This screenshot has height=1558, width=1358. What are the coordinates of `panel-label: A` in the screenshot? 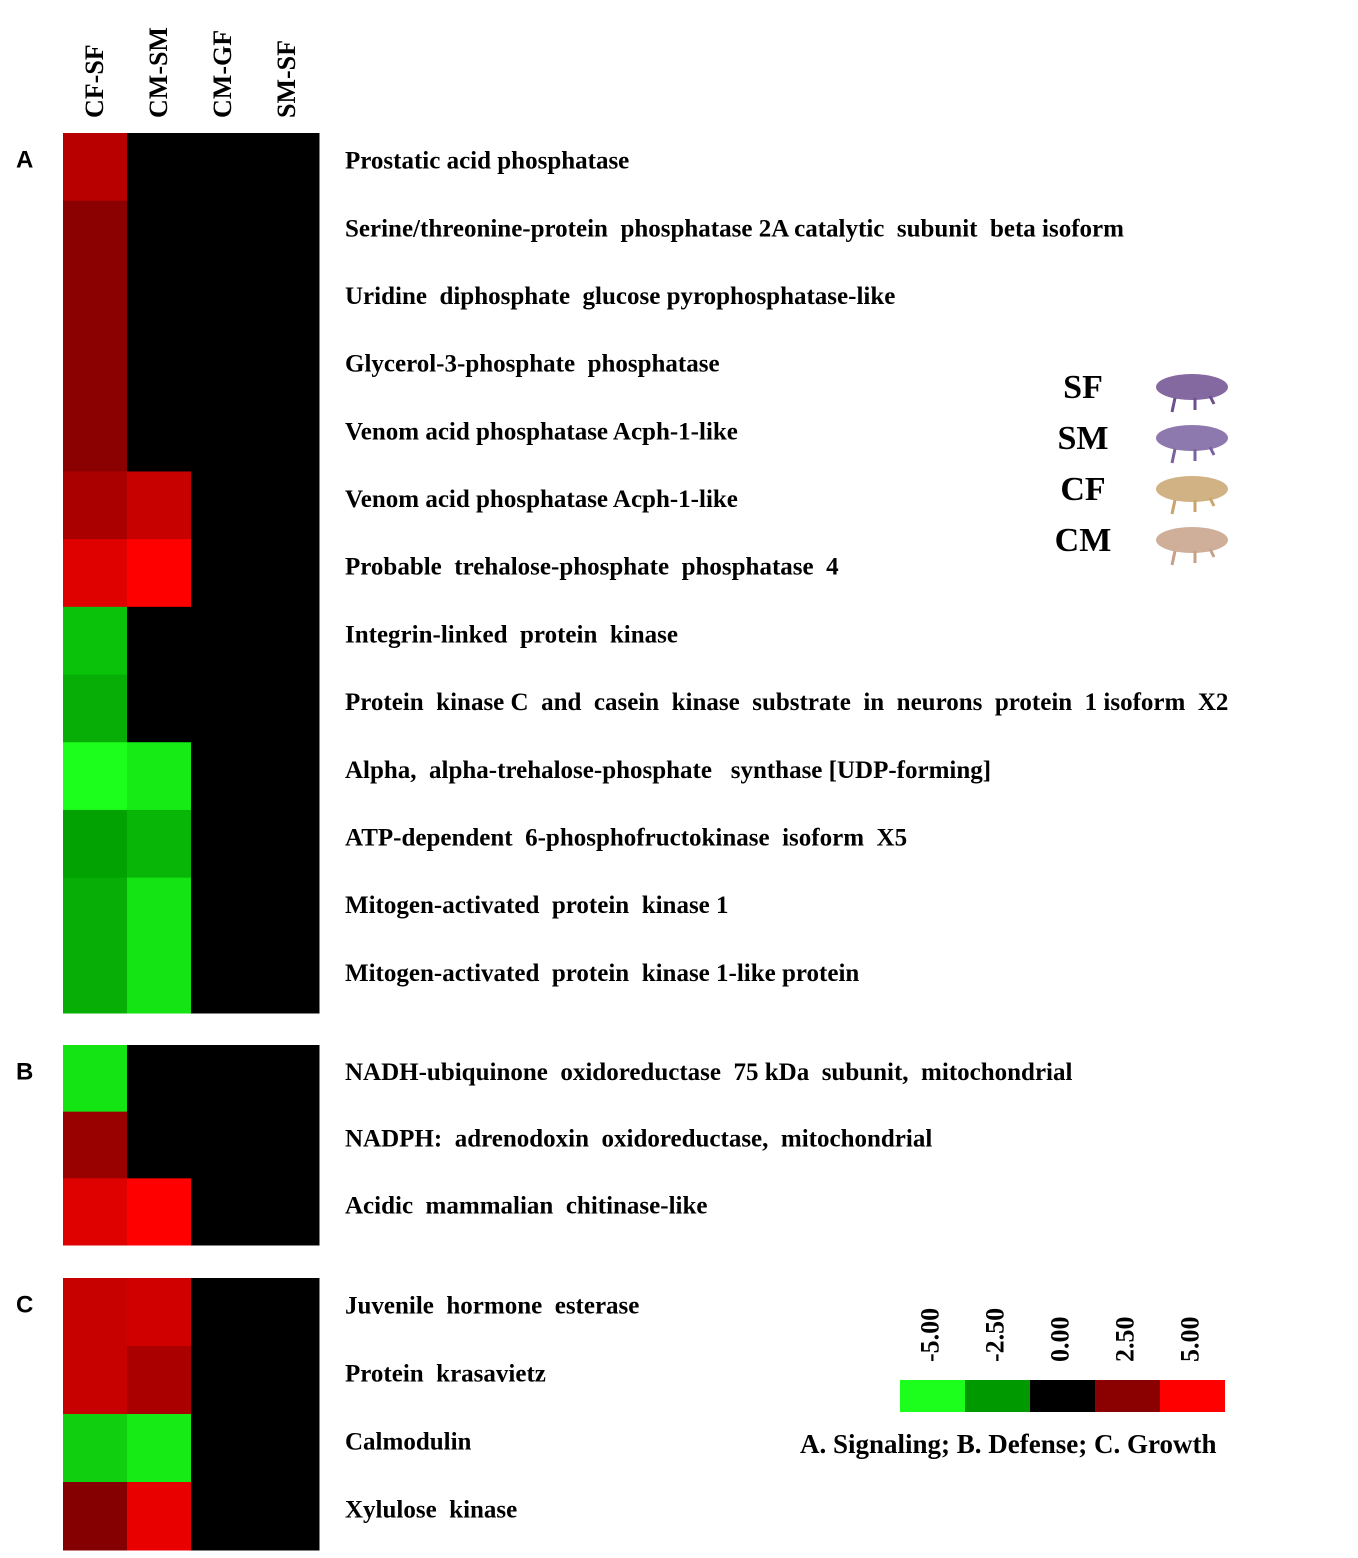 It's located at (24, 159).